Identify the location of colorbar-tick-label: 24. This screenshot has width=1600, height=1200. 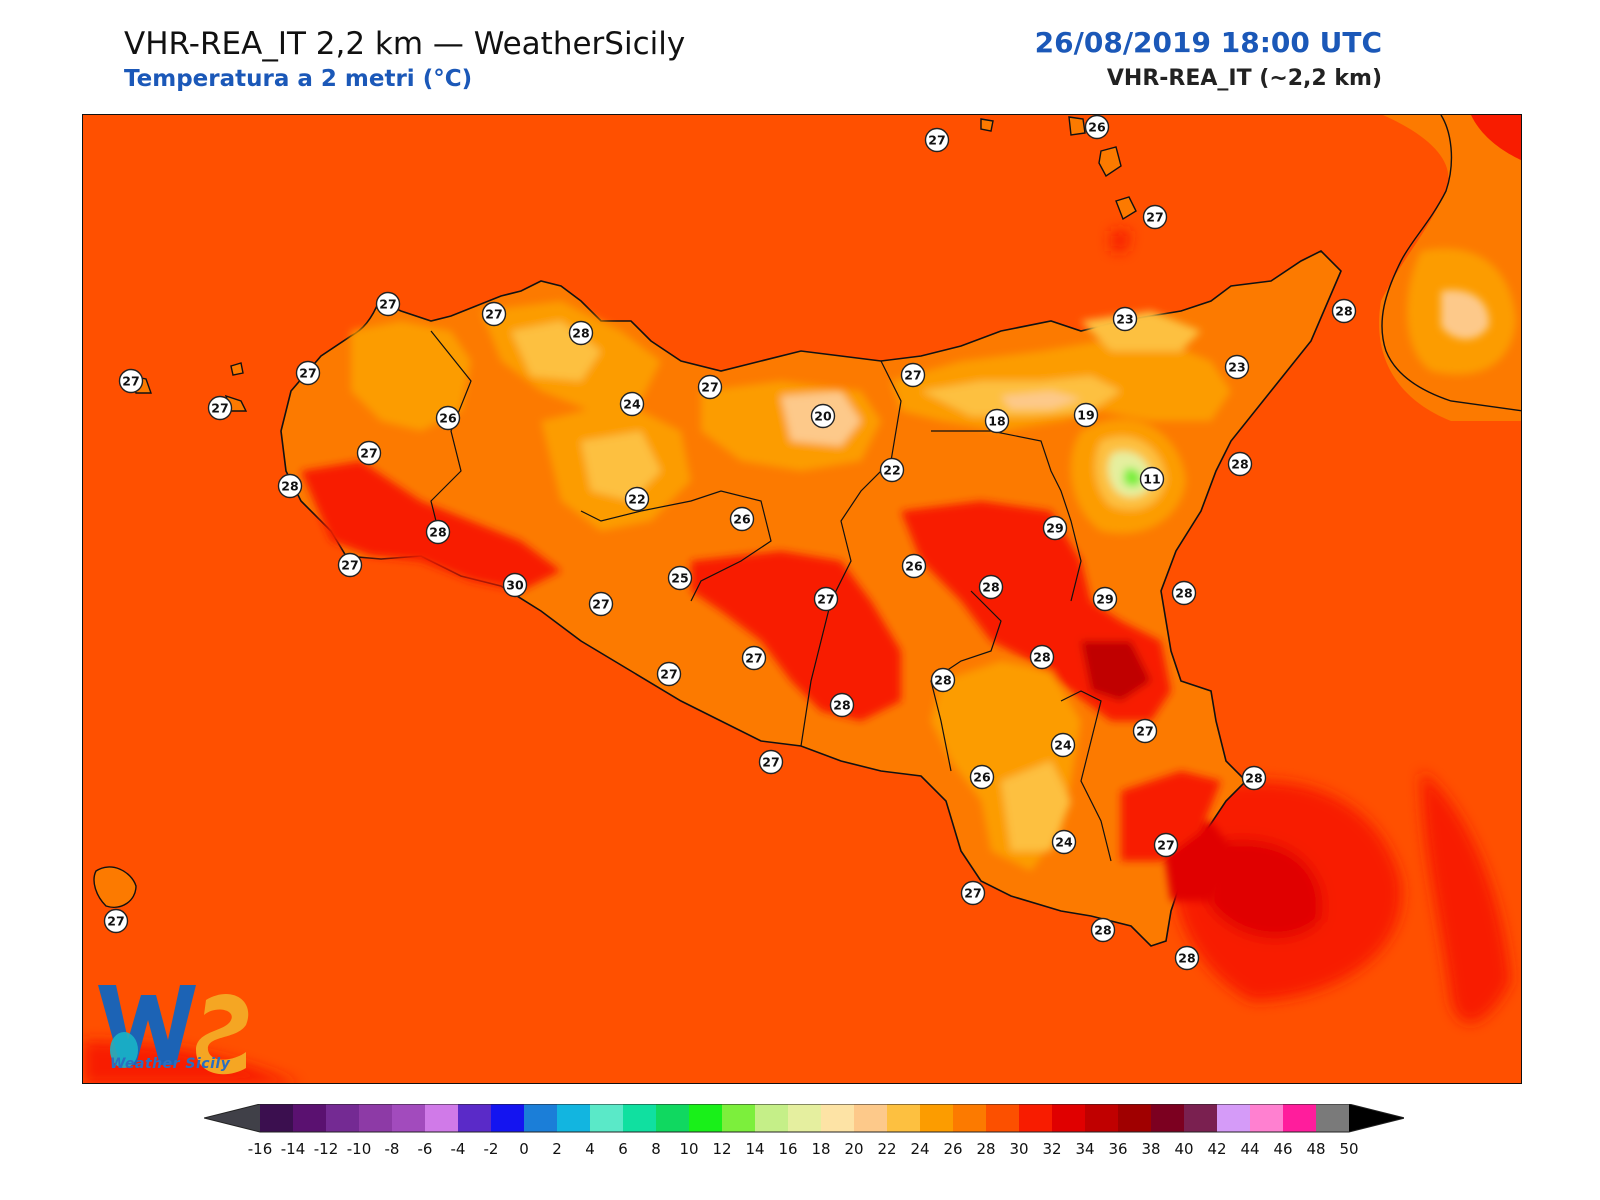
(920, 1149).